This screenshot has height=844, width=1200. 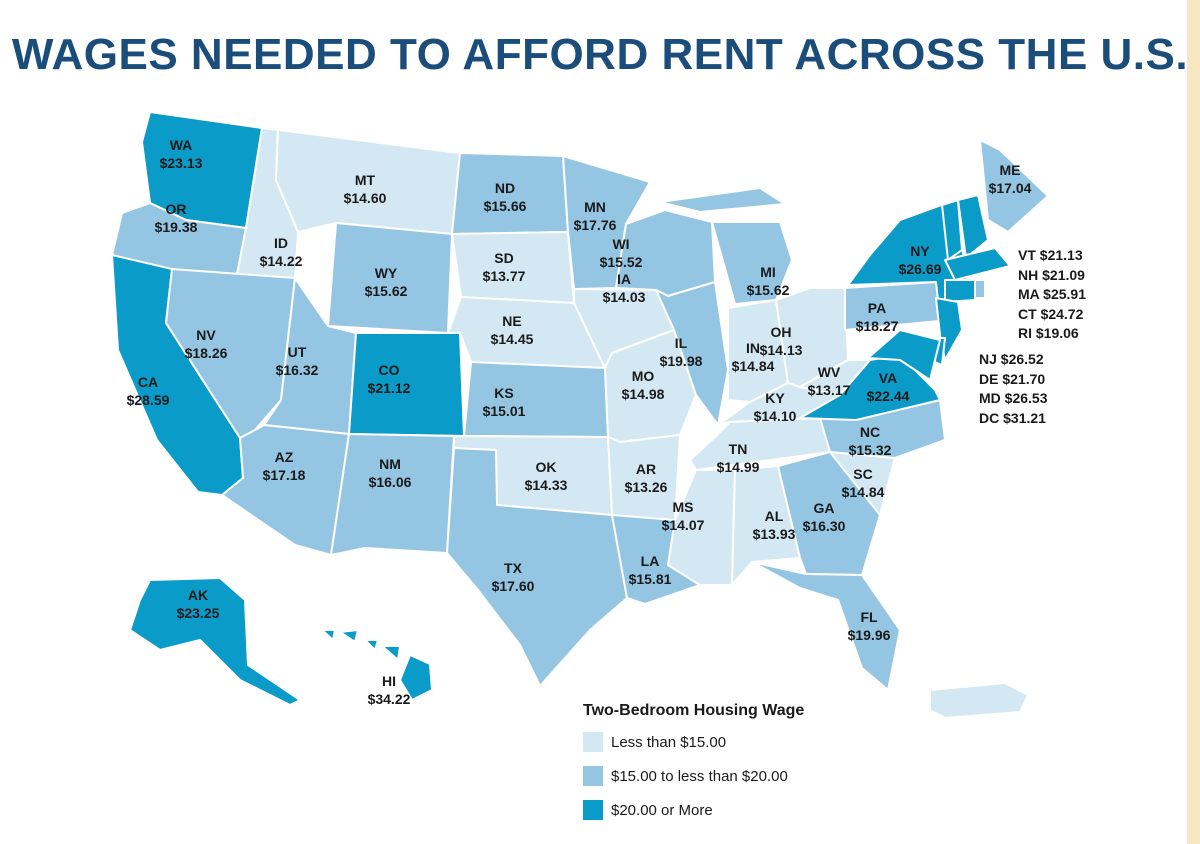 I want to click on state-shape-me, so click(x=1014, y=186).